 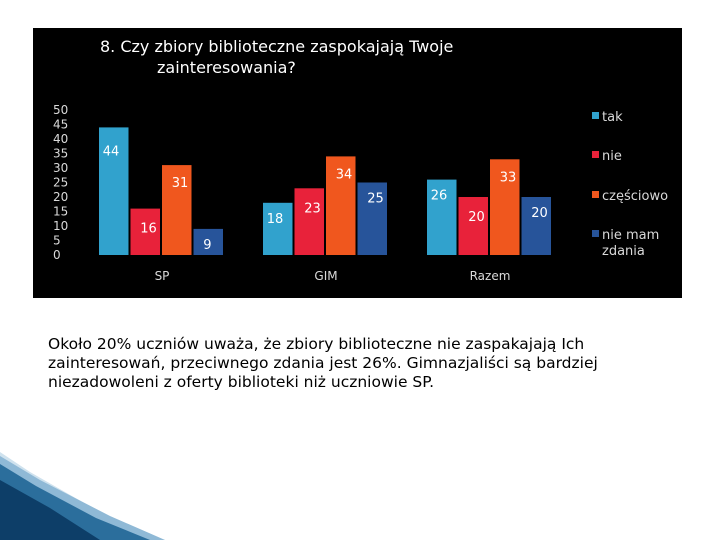 What do you see at coordinates (162, 276) in the screenshot?
I see `x-category-label: SP` at bounding box center [162, 276].